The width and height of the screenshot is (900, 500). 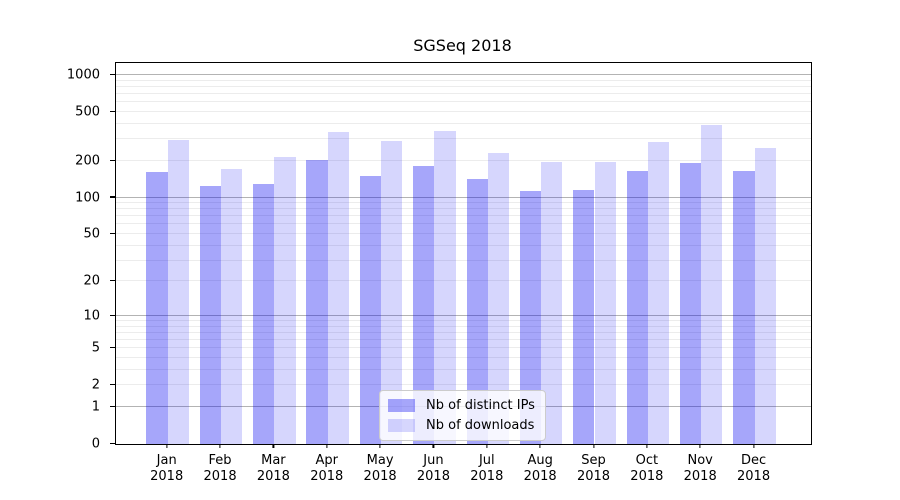 What do you see at coordinates (593, 468) in the screenshot?
I see `x-tick-label-sep-2018: Sep 2018` at bounding box center [593, 468].